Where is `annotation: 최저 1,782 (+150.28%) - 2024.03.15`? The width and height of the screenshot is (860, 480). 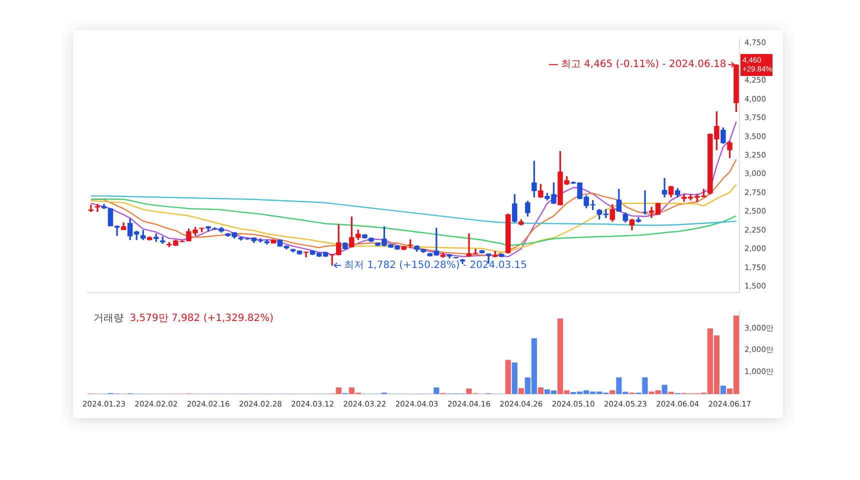 annotation: 최저 1,782 (+150.28%) - 2024.03.15 is located at coordinates (436, 265).